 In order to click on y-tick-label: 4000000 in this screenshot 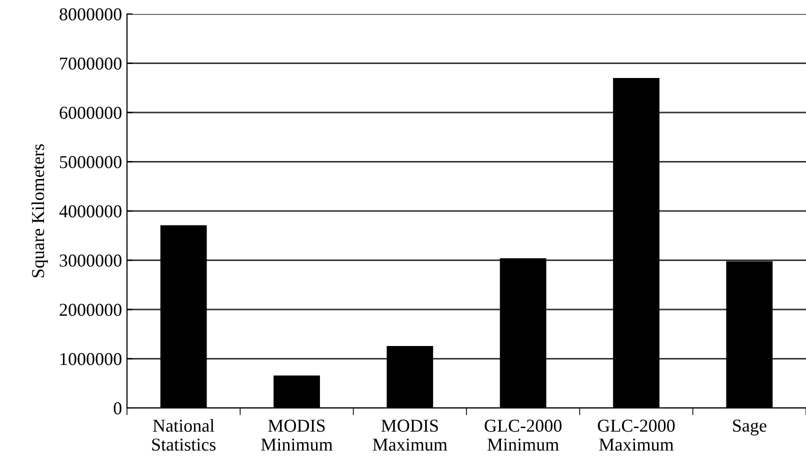, I will do `click(90, 211)`.